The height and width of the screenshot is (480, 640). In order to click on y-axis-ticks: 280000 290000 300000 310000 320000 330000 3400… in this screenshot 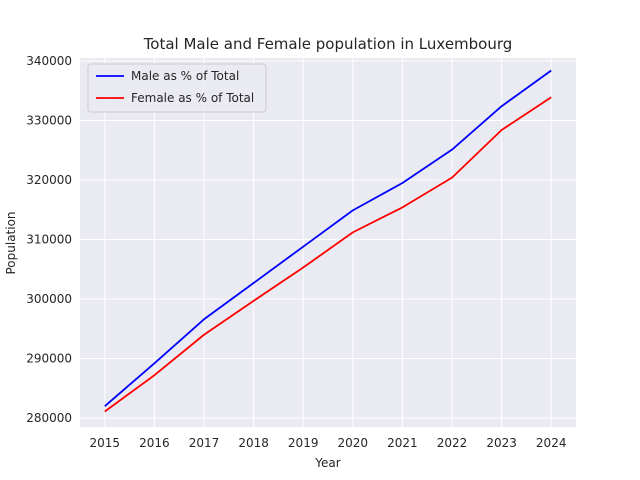, I will do `click(49, 239)`.